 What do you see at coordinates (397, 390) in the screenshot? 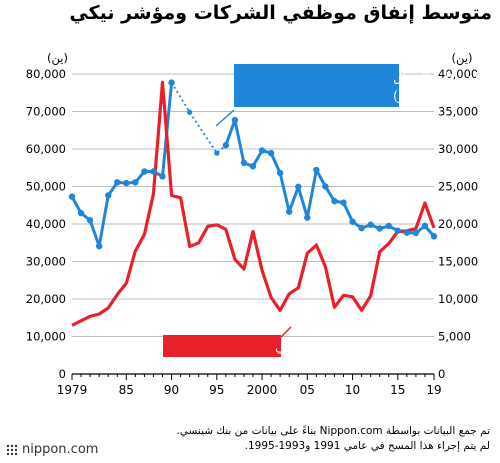
I see `x-axis-tick-label: 15` at bounding box center [397, 390].